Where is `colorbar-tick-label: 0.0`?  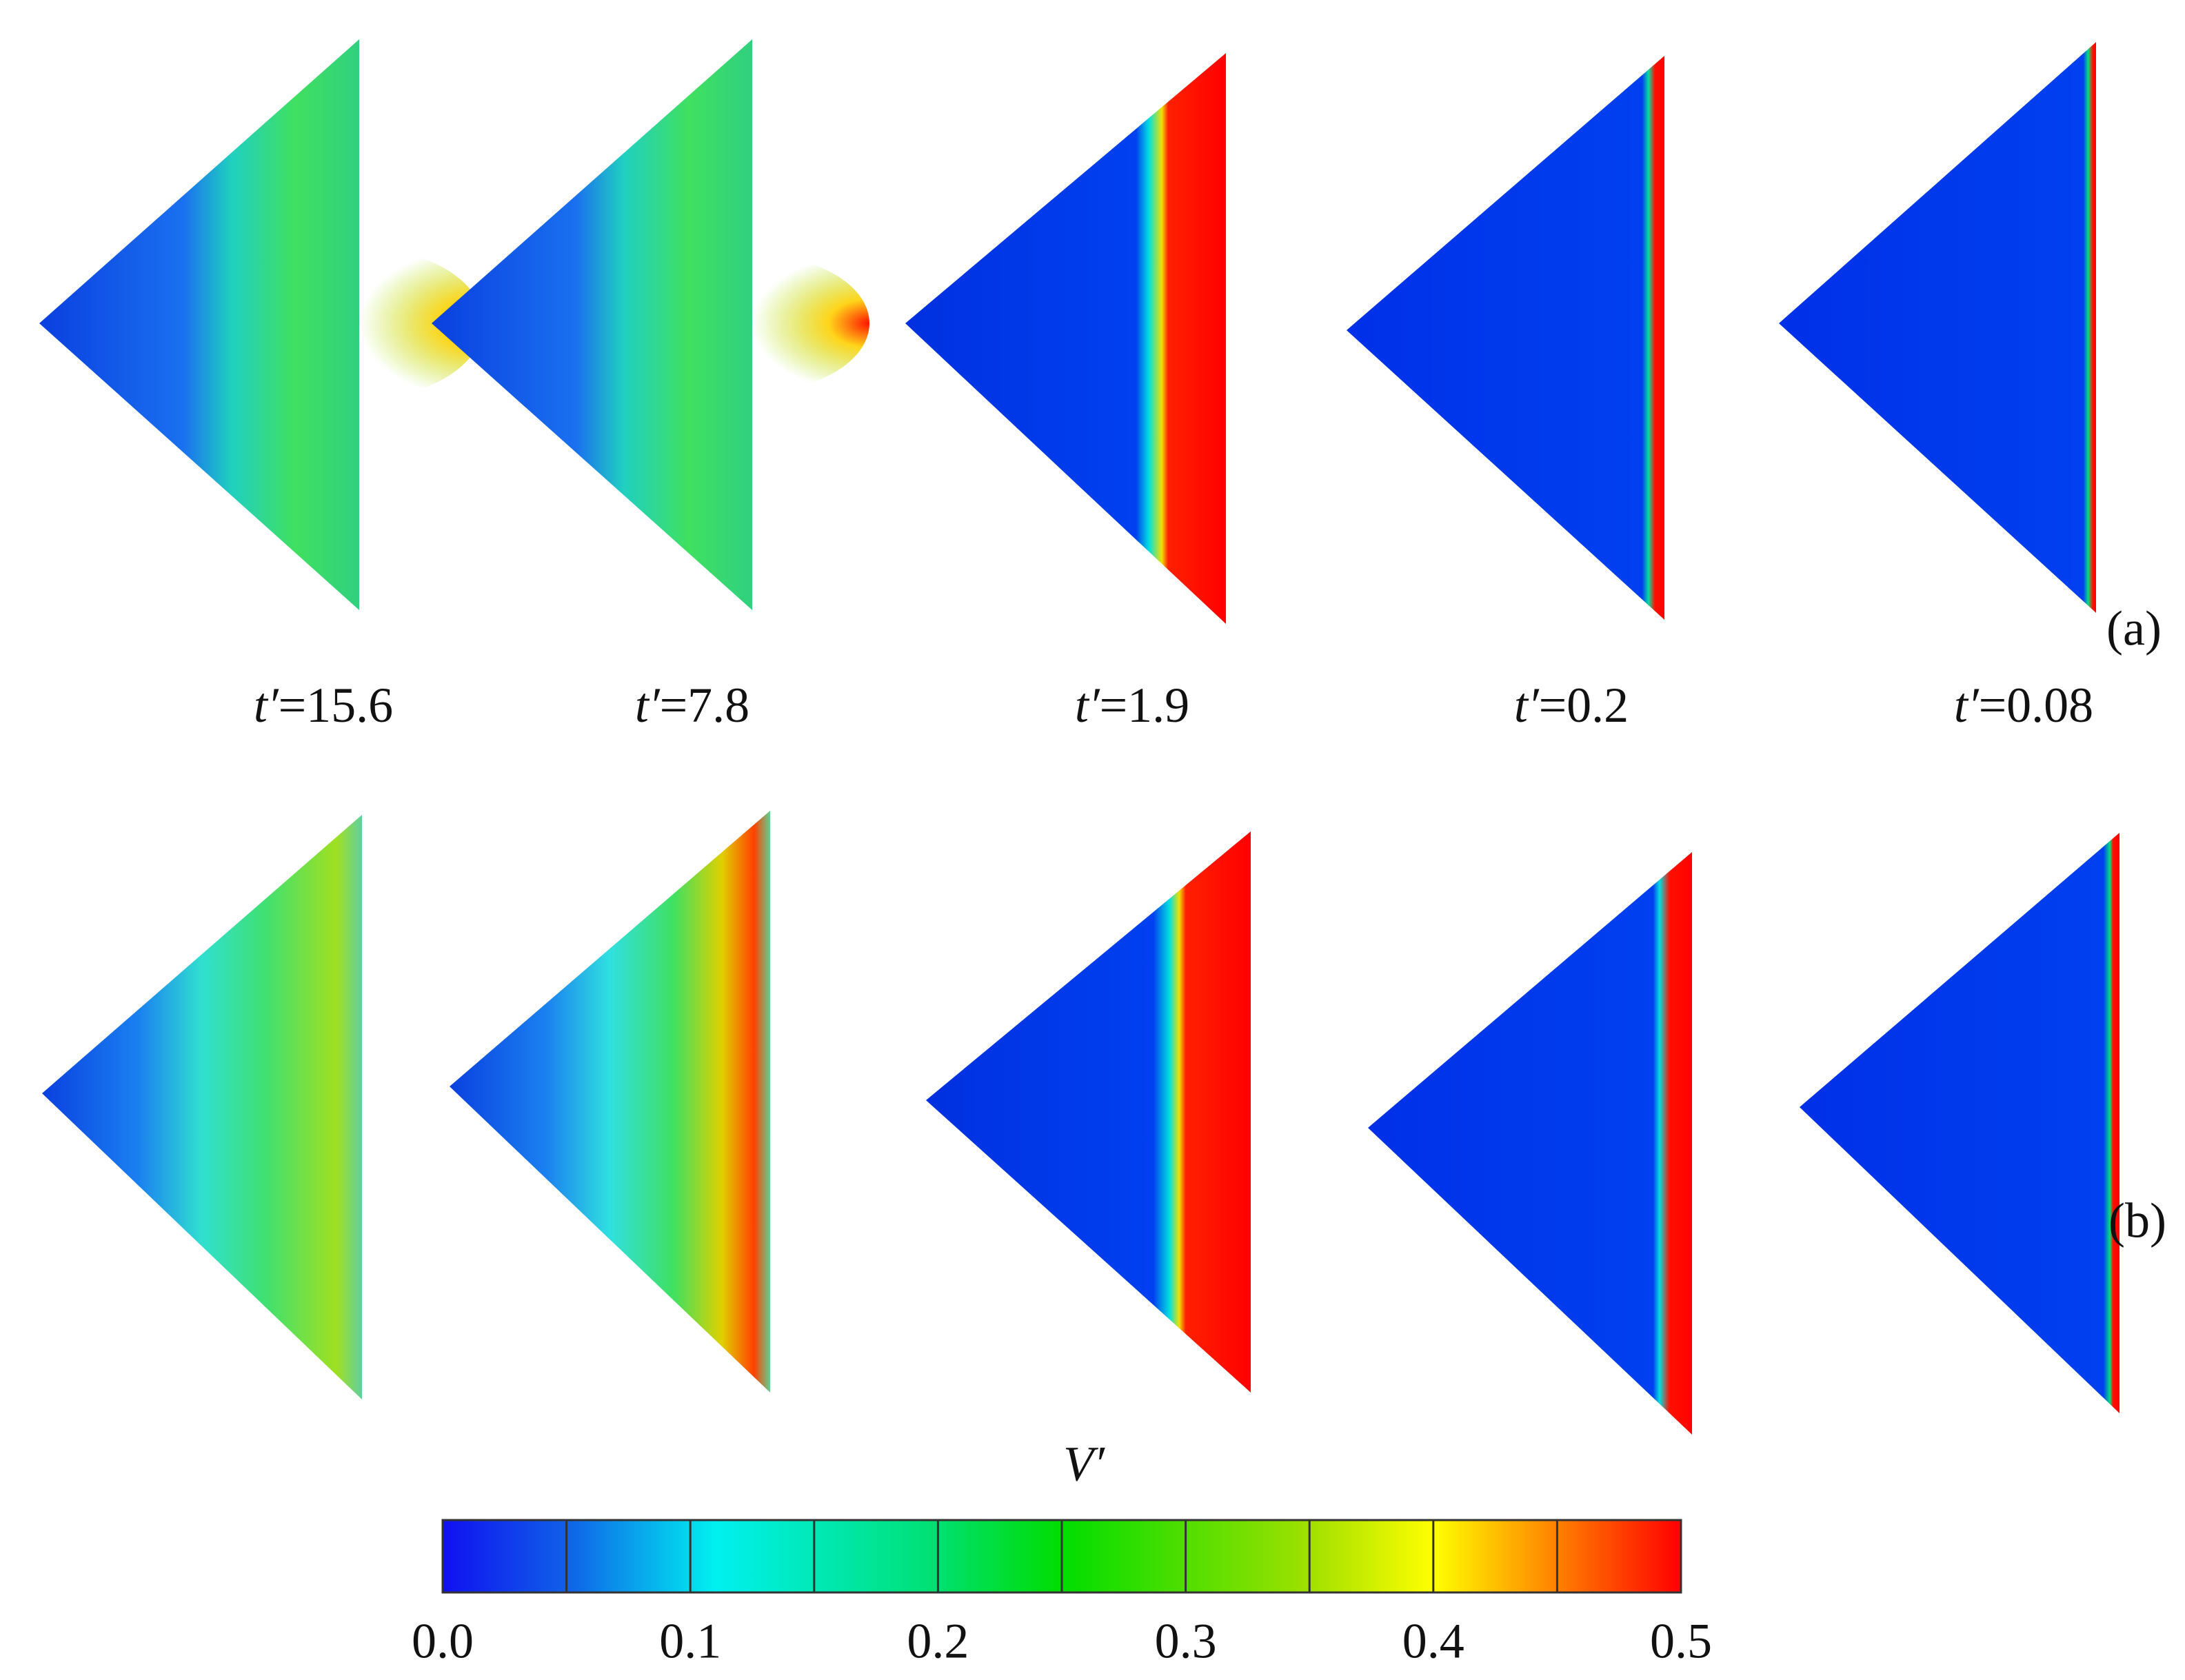
colorbar-tick-label: 0.0 is located at coordinates (443, 1641).